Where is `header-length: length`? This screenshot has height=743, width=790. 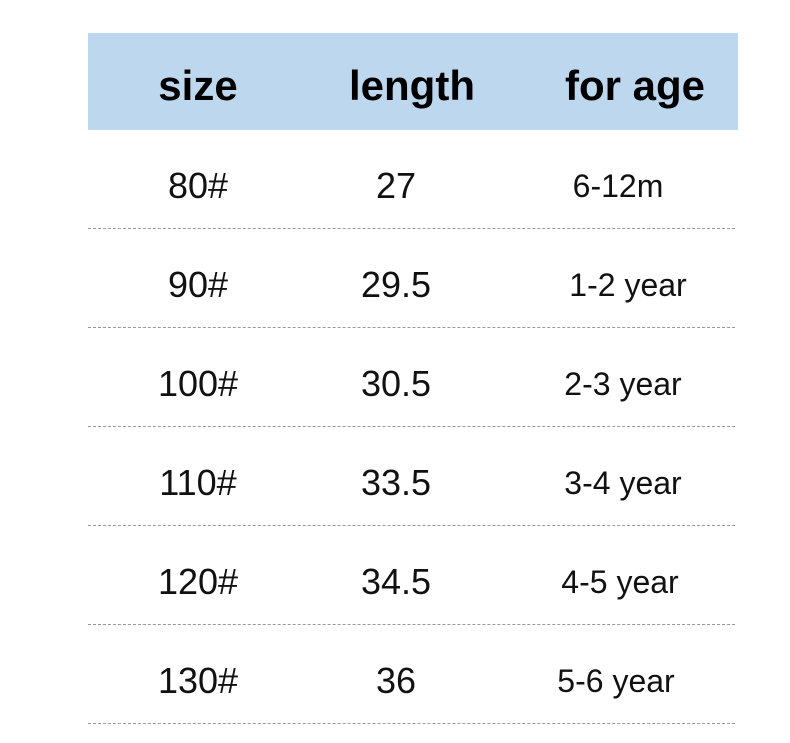 header-length: length is located at coordinates (412, 85).